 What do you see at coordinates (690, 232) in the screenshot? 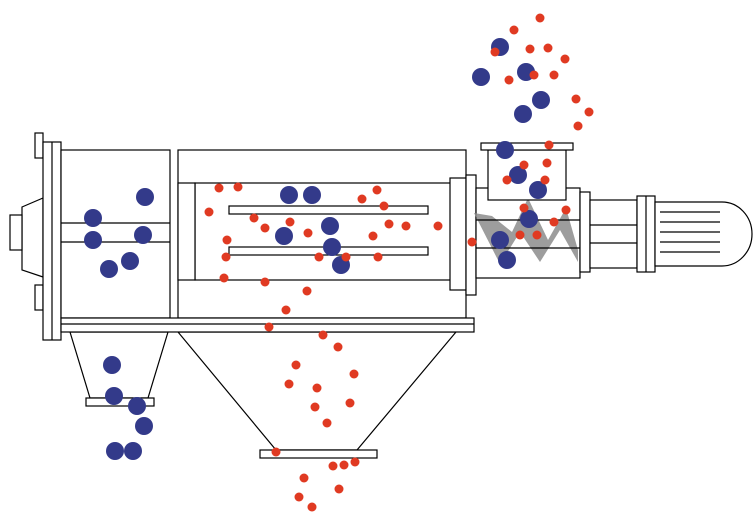
I see `motor-fins` at bounding box center [690, 232].